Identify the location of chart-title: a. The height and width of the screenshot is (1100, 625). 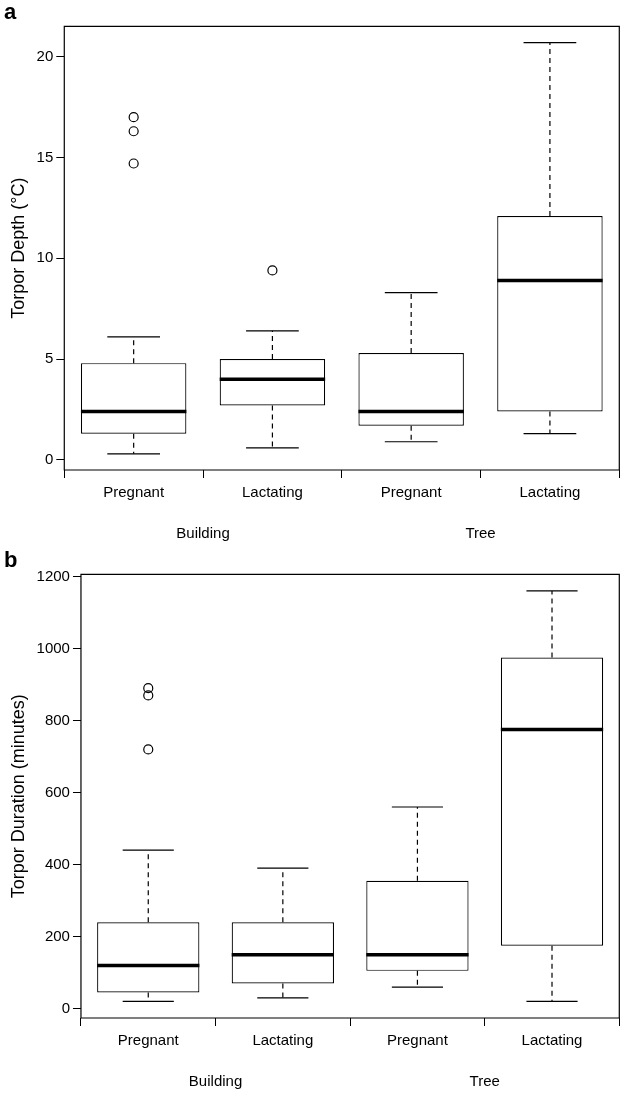
(10, 12).